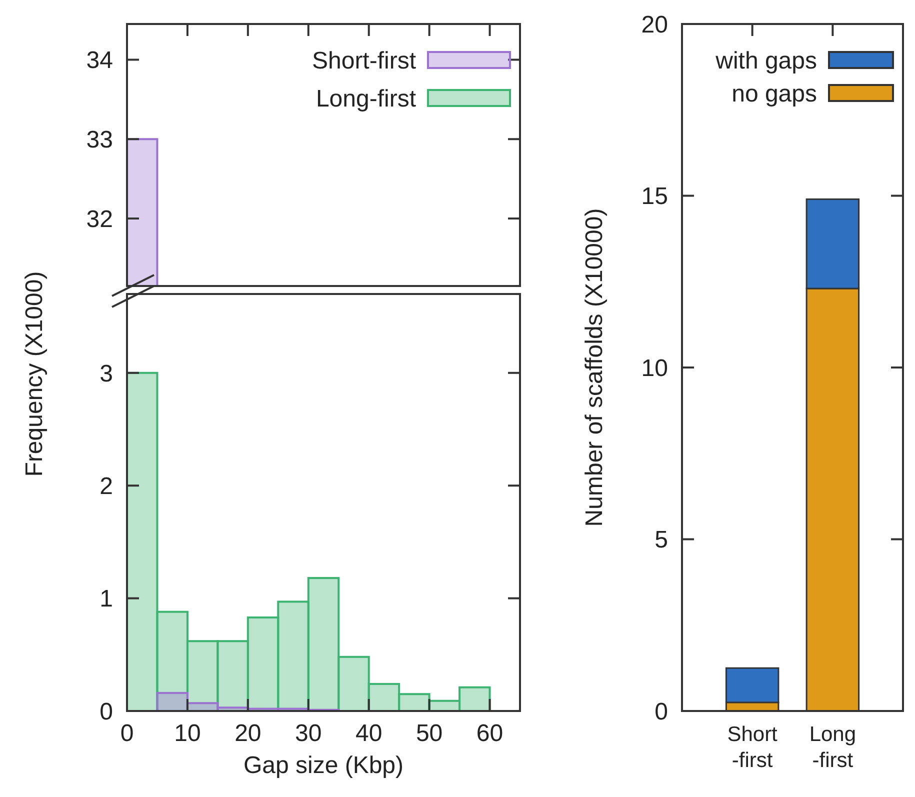  Describe the element at coordinates (364, 60) in the screenshot. I see `legend-label: Short-first` at that location.